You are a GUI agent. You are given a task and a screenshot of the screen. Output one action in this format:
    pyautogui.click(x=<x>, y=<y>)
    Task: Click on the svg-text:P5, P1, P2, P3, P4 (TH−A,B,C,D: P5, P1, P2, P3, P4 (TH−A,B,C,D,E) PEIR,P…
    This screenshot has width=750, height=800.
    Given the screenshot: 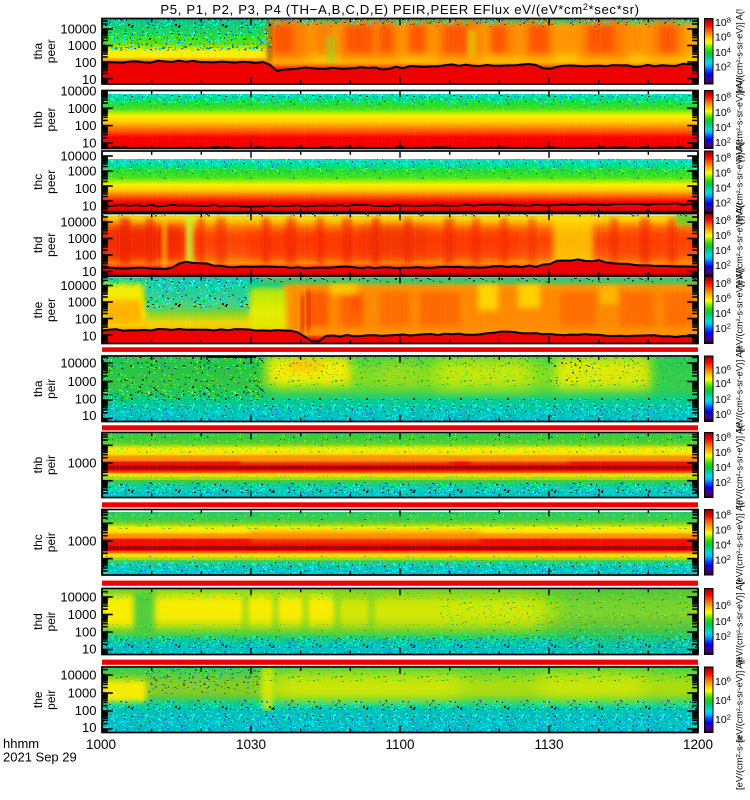 What is the action you would take?
    pyautogui.click(x=399, y=9)
    